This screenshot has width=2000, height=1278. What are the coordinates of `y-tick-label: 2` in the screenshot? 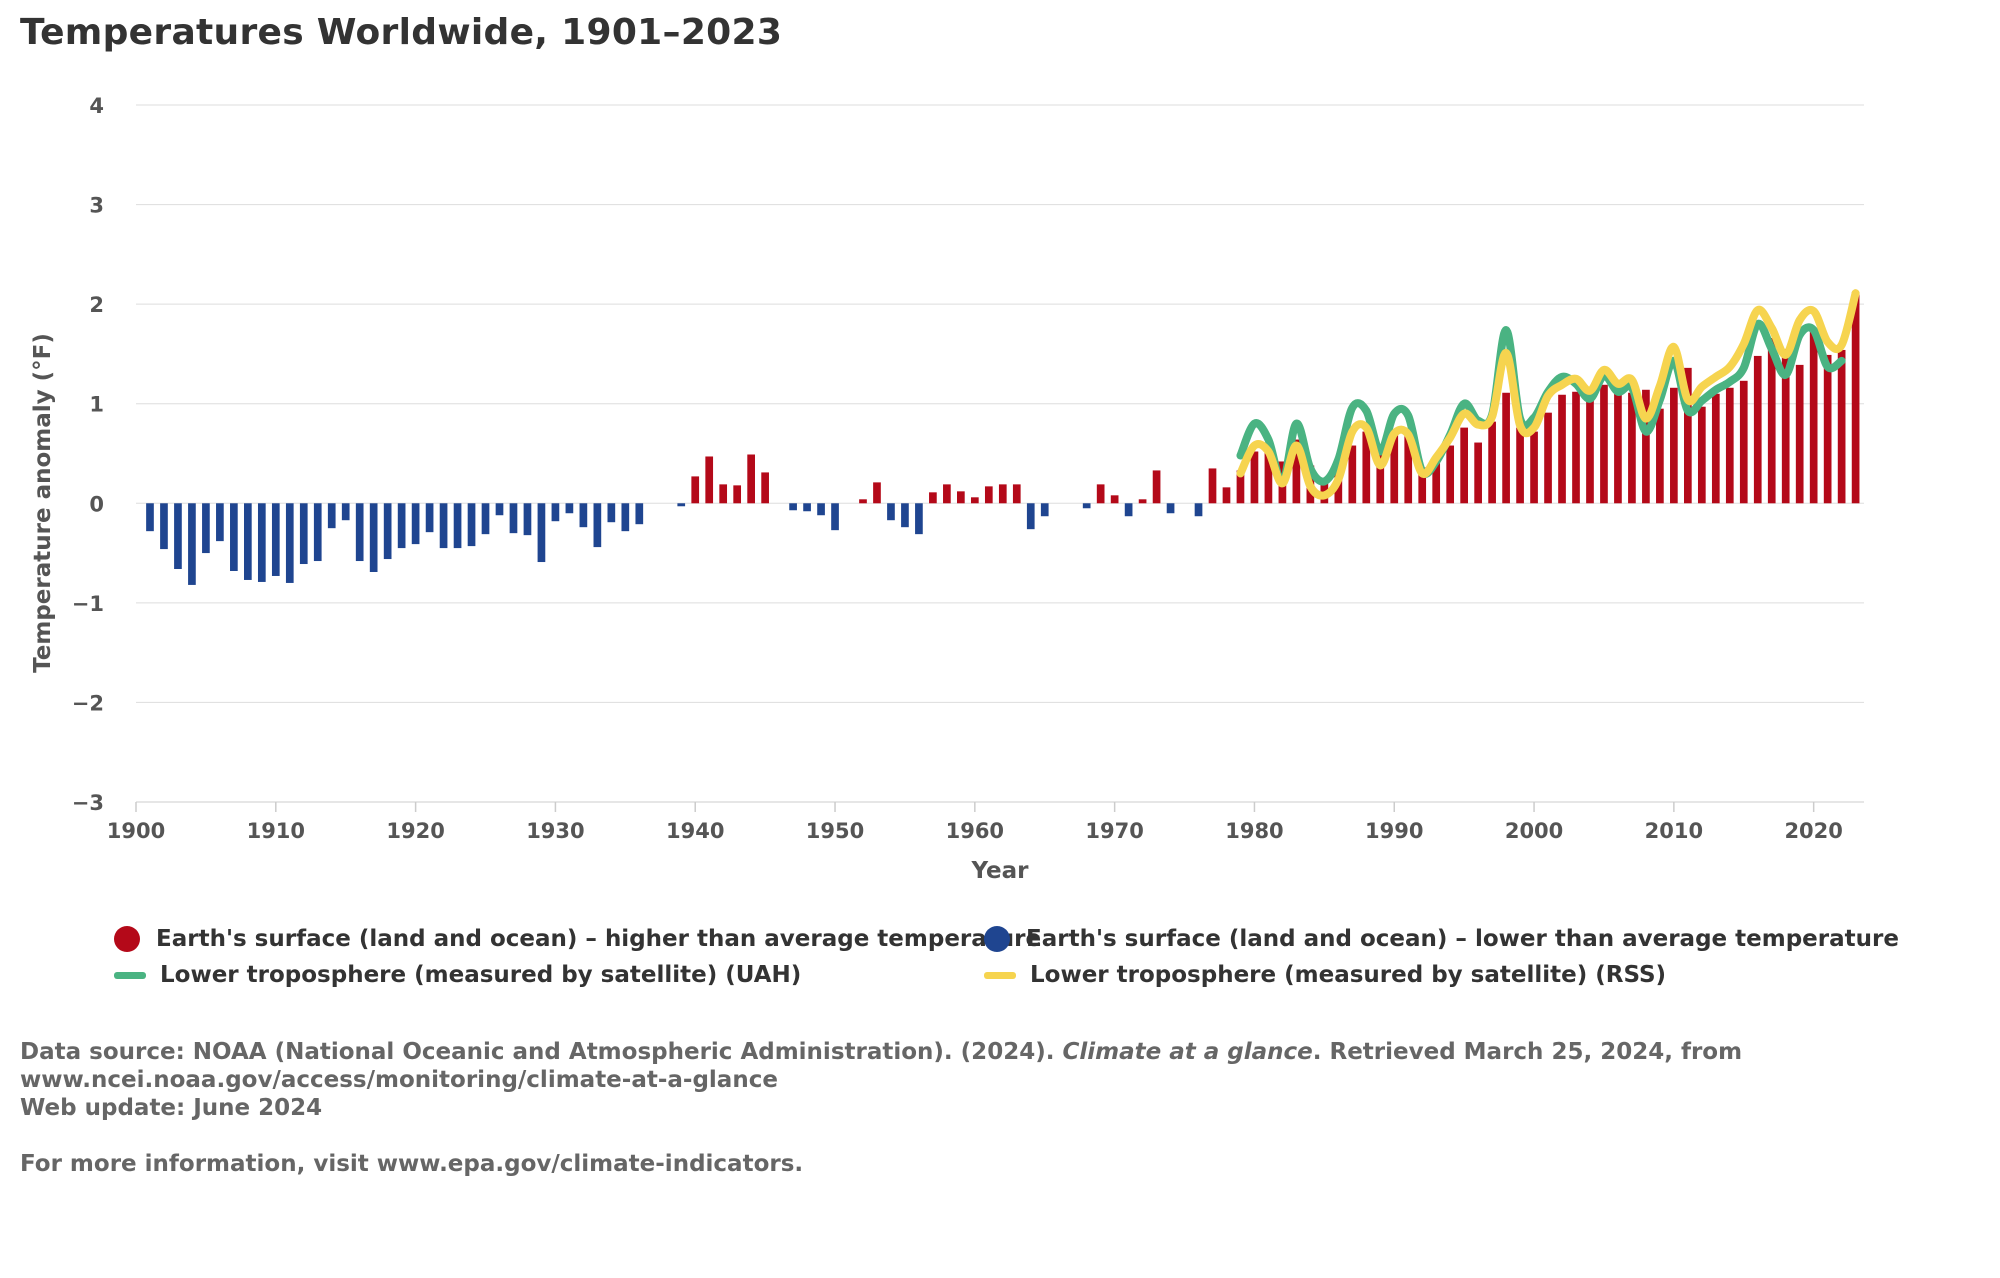 It's located at (96, 305).